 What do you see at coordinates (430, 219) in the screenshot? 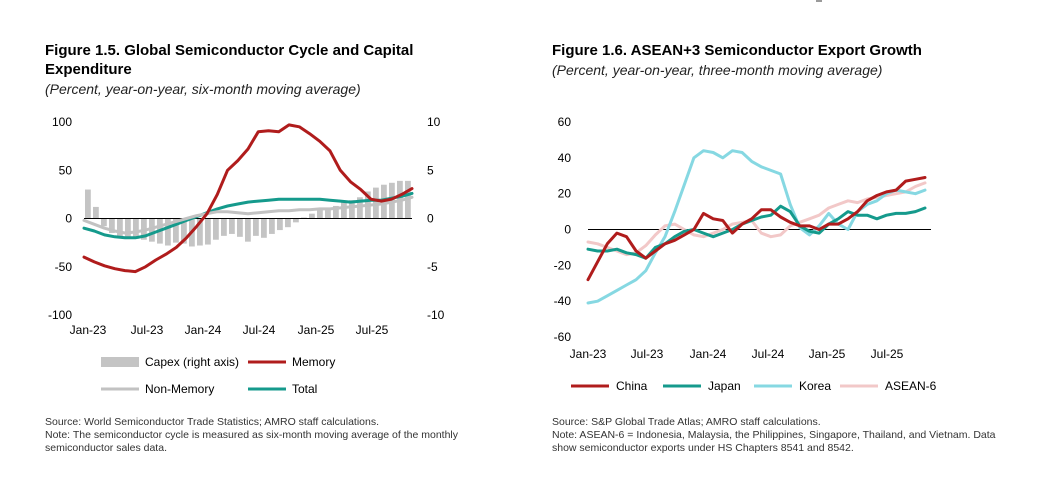
I see `y2-tick-label: 0` at bounding box center [430, 219].